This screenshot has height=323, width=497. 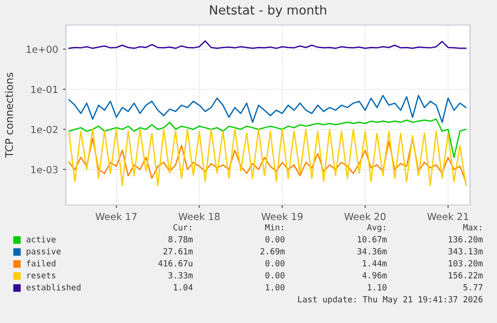 What do you see at coordinates (180, 275) in the screenshot?
I see `text: 3.33m` at bounding box center [180, 275].